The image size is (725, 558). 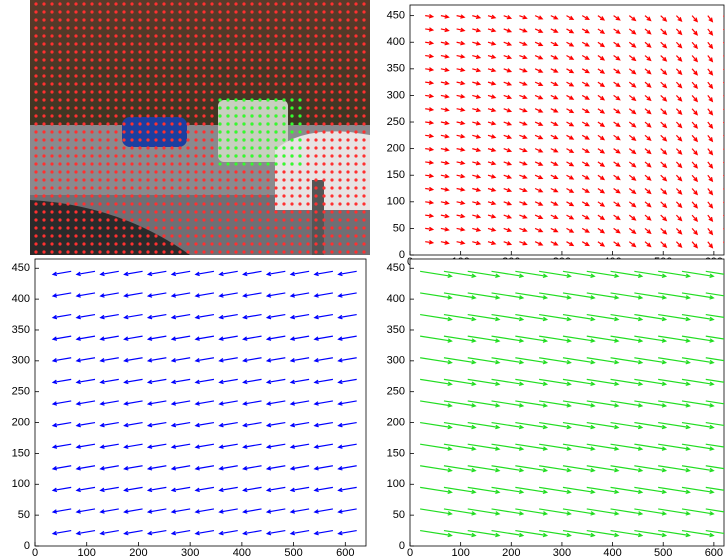 I want to click on y-tick-label: 0, so click(x=27, y=546).